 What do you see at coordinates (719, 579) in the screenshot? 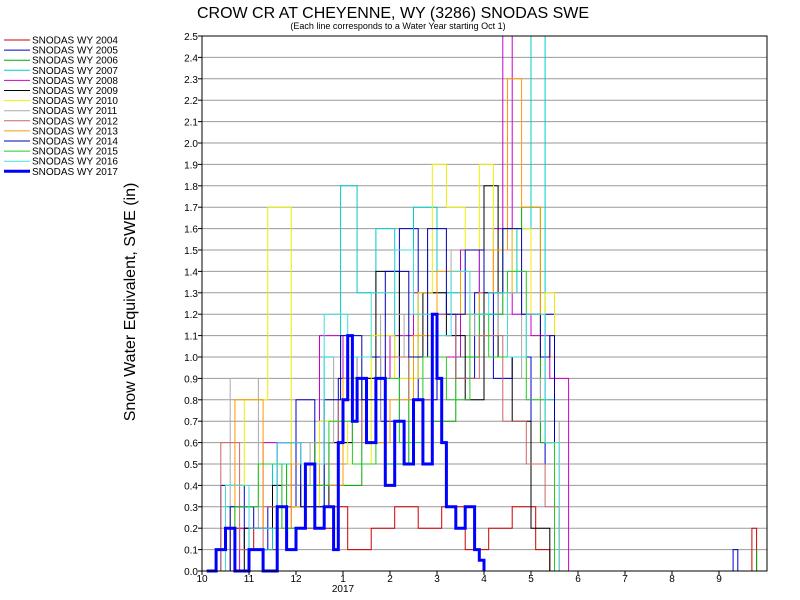
I see `x-tick-label: 9` at bounding box center [719, 579].